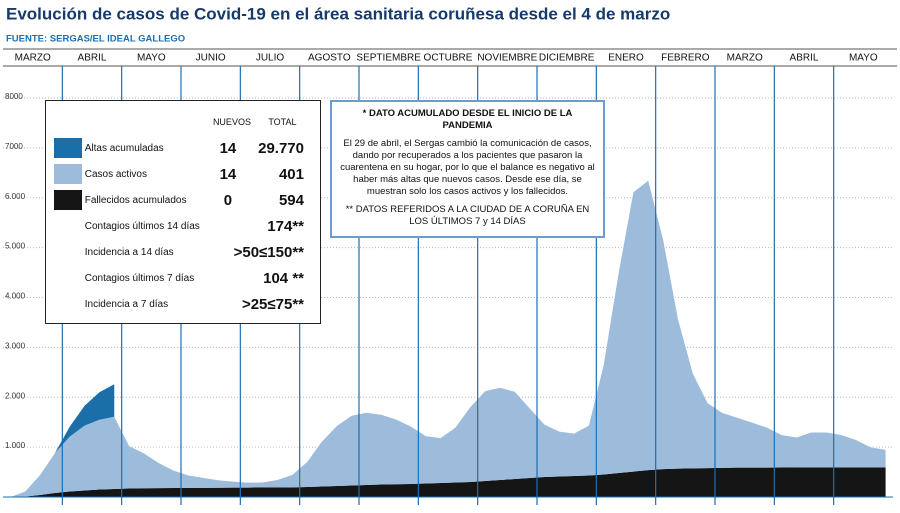  What do you see at coordinates (126, 304) in the screenshot?
I see `summary-label: Incidencia a 7 días` at bounding box center [126, 304].